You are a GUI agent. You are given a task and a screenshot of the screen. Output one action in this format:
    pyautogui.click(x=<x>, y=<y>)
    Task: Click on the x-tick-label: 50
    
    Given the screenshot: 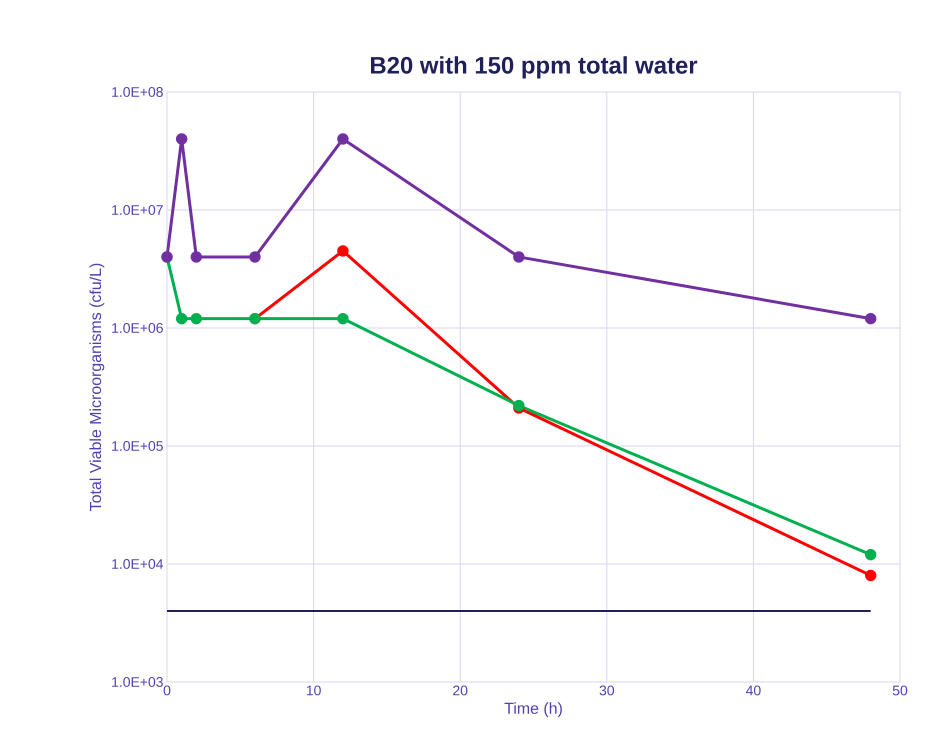 What is the action you would take?
    pyautogui.click(x=900, y=691)
    